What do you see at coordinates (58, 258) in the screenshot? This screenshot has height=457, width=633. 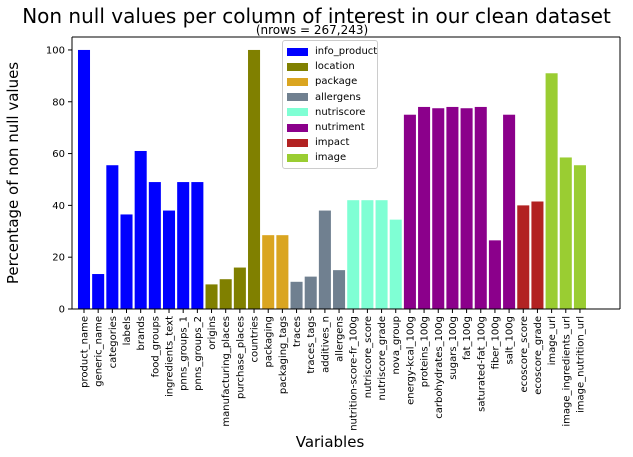 I see `y-tick-label: 20` at bounding box center [58, 258].